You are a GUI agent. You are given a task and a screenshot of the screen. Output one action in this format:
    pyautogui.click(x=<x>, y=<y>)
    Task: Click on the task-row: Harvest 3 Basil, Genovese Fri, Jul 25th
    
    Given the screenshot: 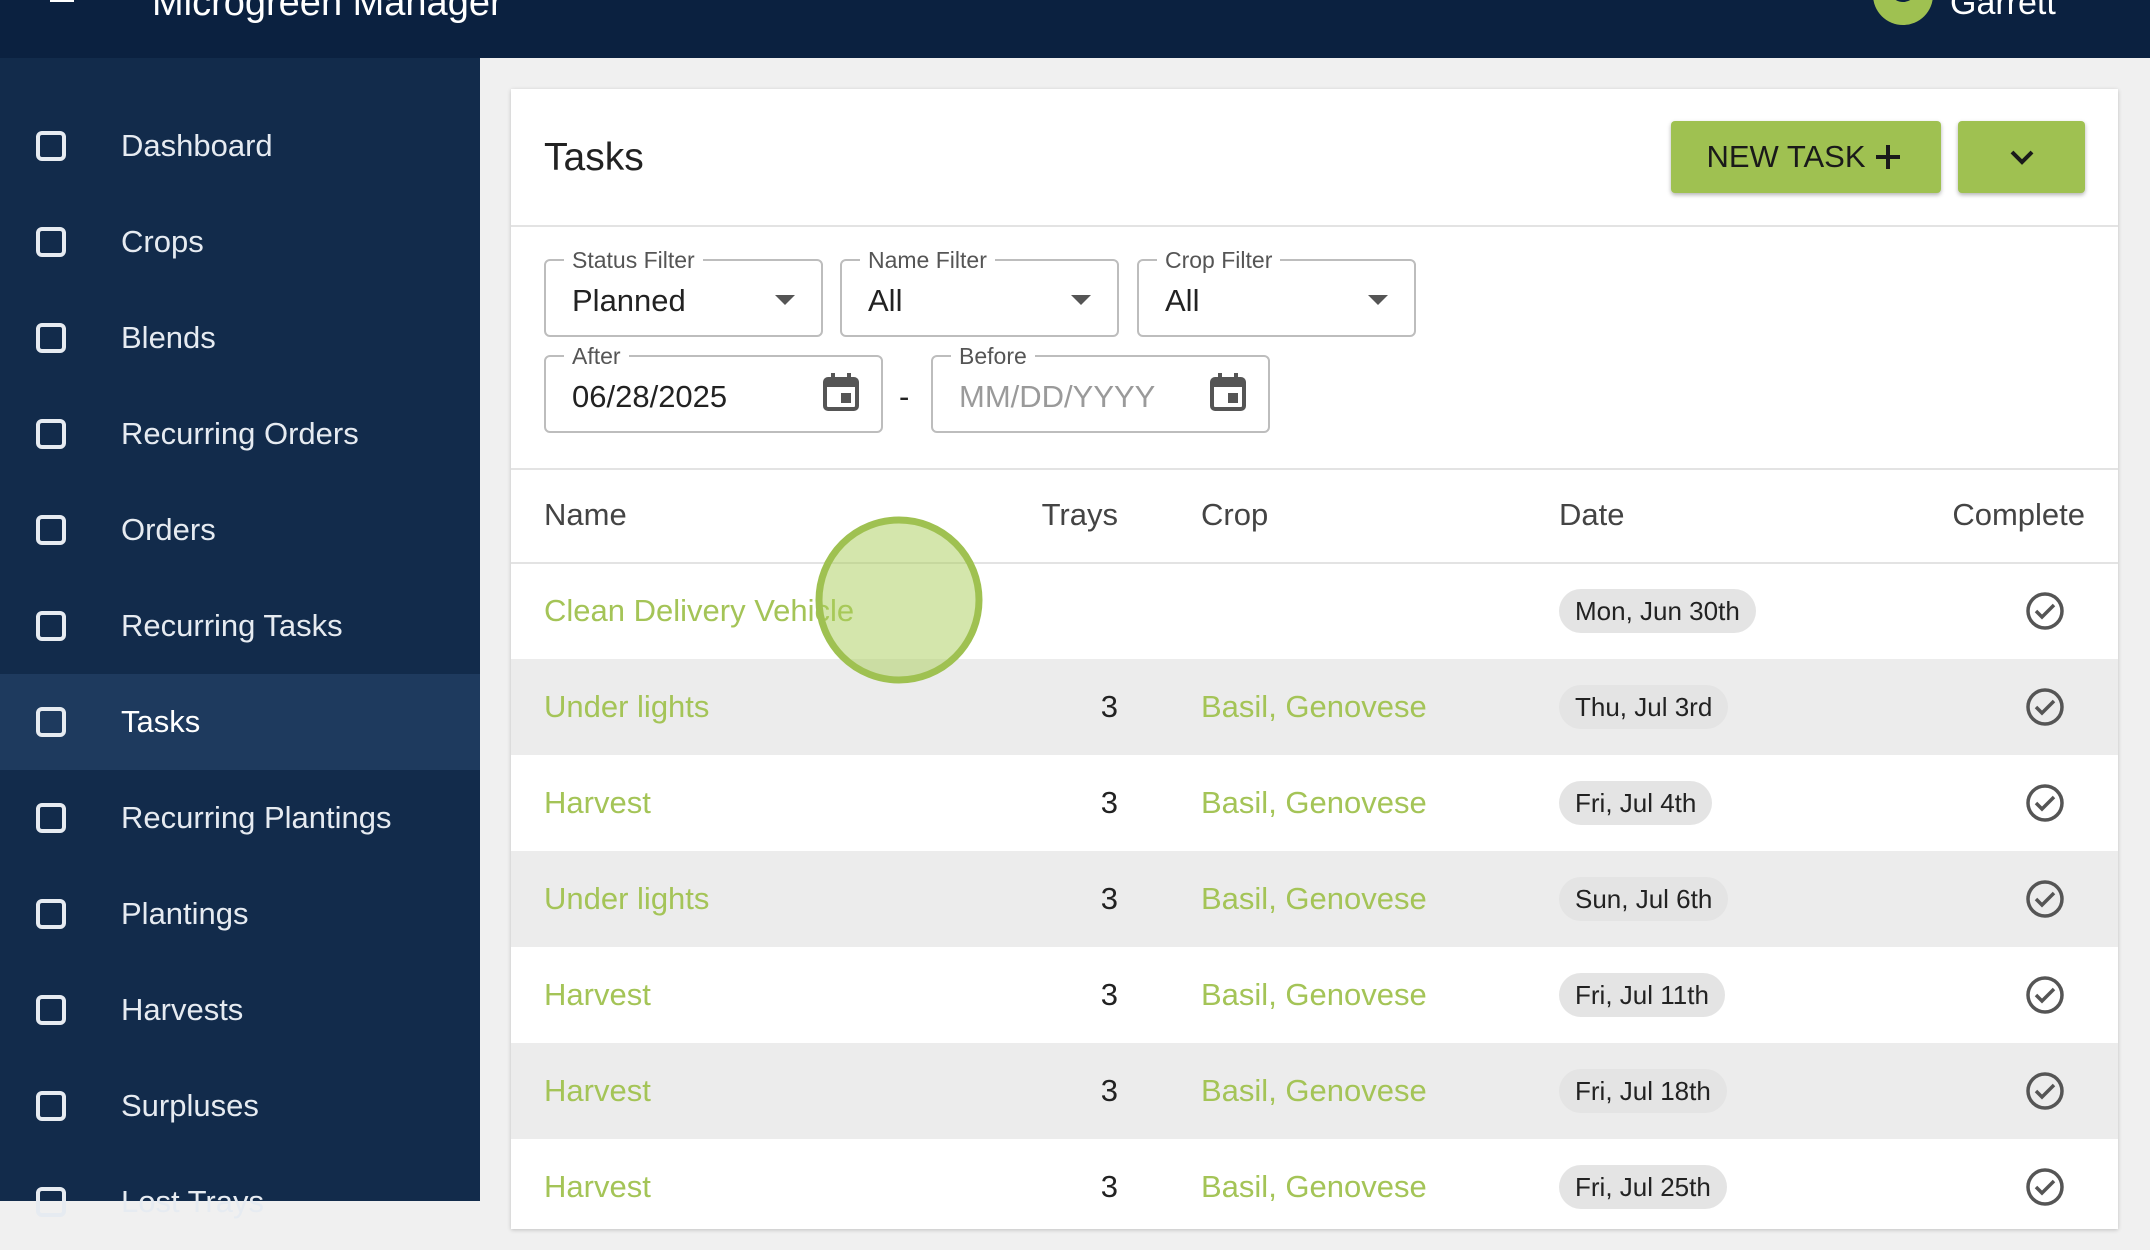 What is the action you would take?
    pyautogui.click(x=1314, y=1187)
    